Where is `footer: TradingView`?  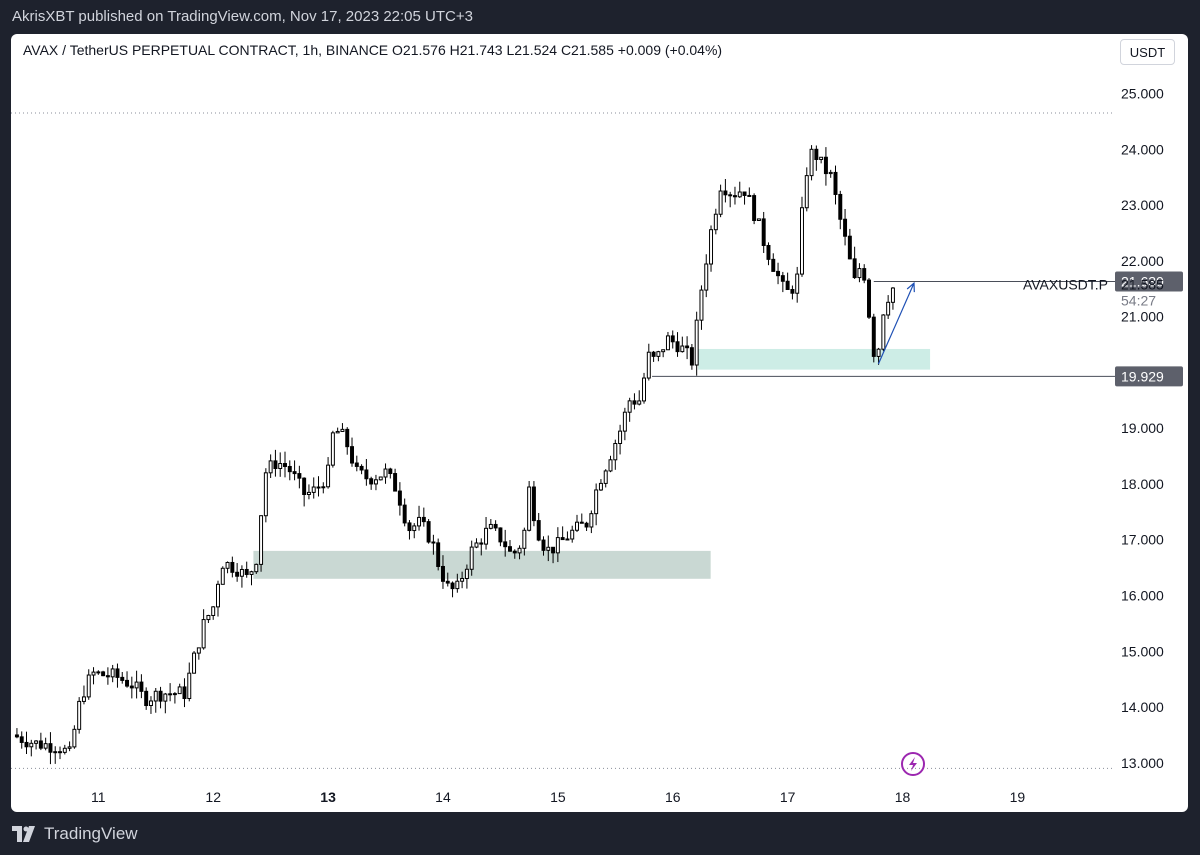
footer: TradingView is located at coordinates (600, 833).